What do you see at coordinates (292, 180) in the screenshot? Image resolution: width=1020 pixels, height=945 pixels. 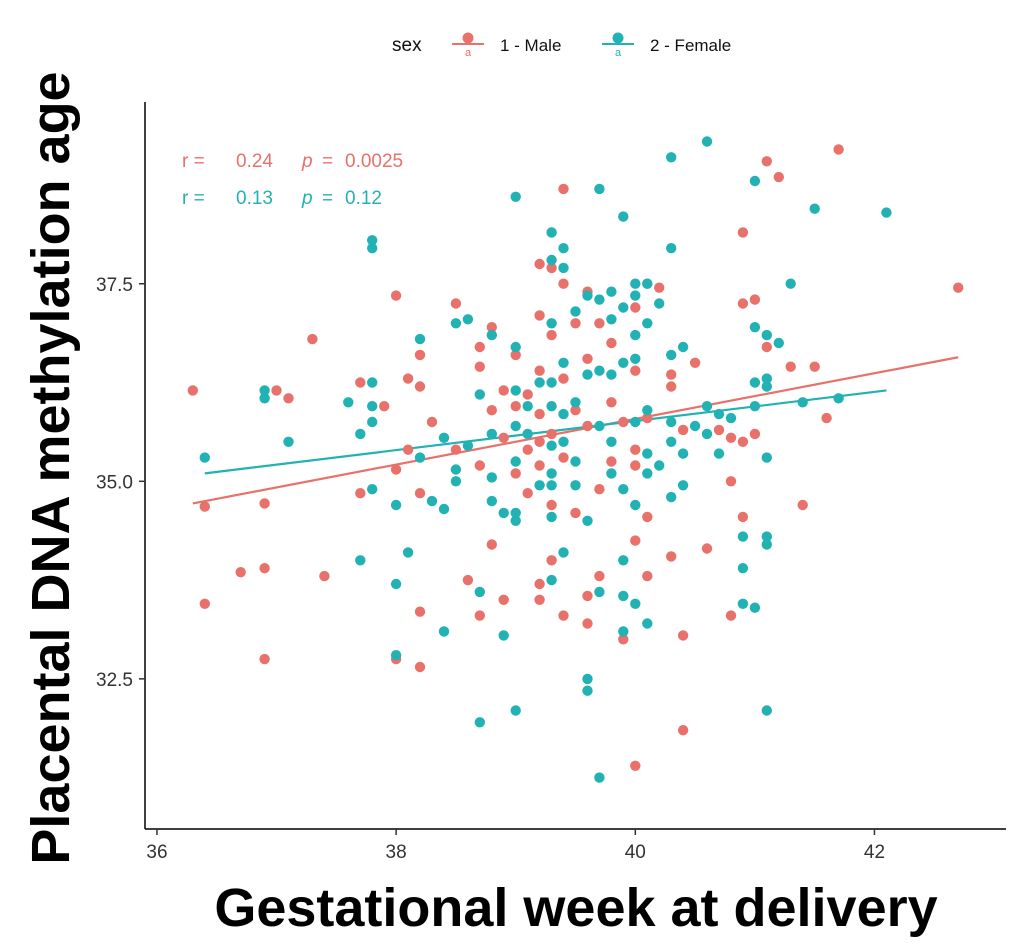 I see `stats-annotation: r = 0.24 p = 0.0025 r = 0.13 p = 0.12` at bounding box center [292, 180].